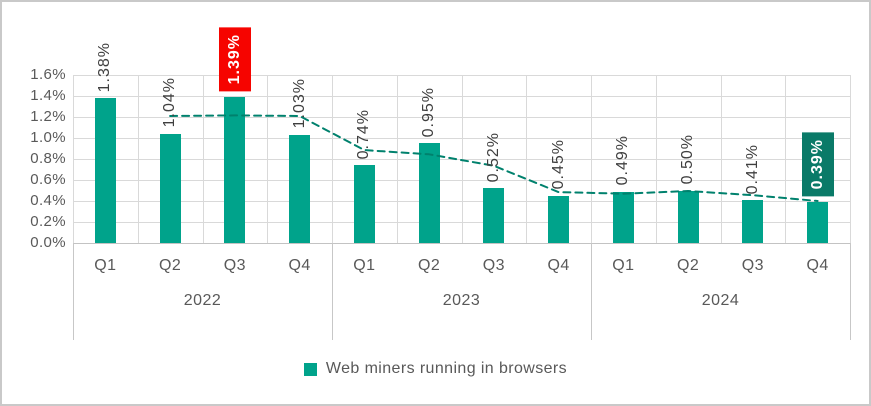 This screenshot has width=871, height=406. I want to click on y-axis-tick-label: 1.0%, so click(48, 137).